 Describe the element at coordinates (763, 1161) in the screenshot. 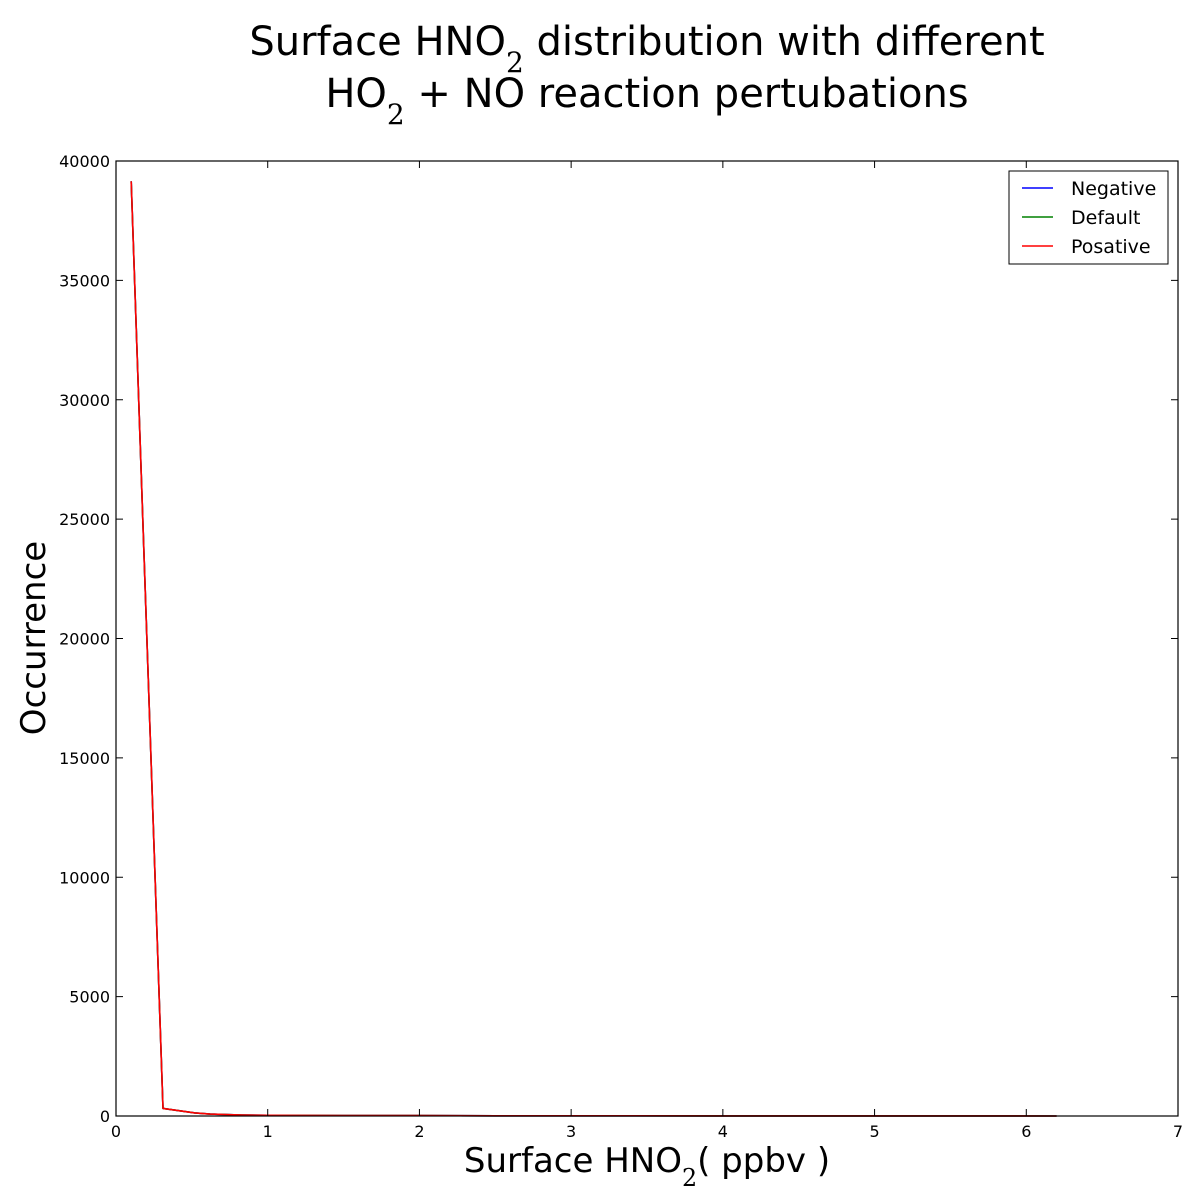

I see `label-text: ( ppbv )` at that location.